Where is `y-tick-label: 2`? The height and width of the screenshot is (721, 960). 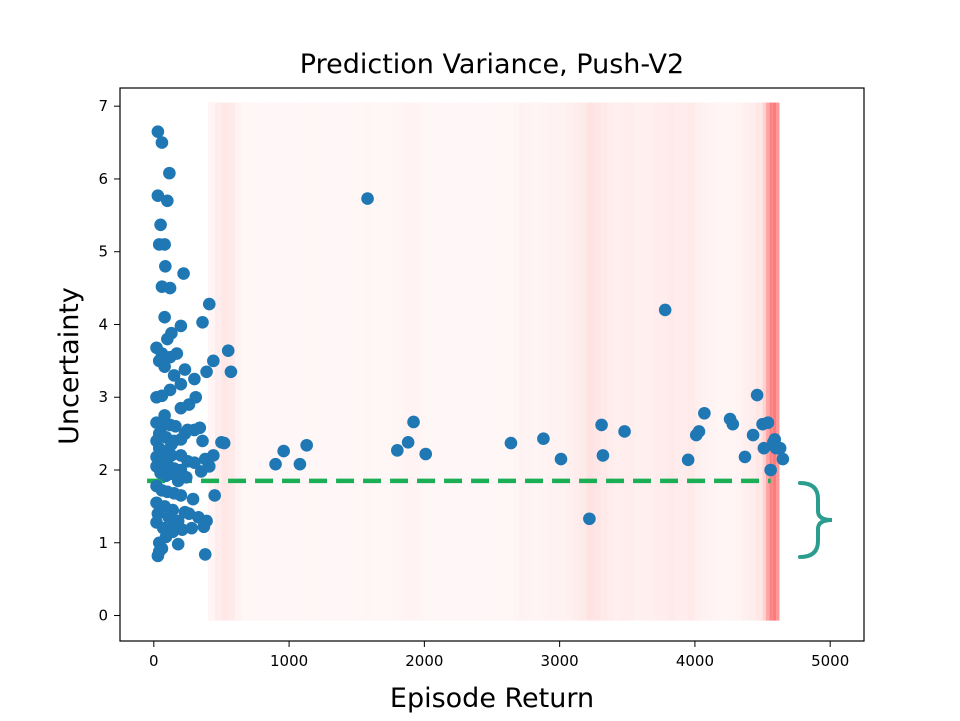
y-tick-label: 2 is located at coordinates (103, 470).